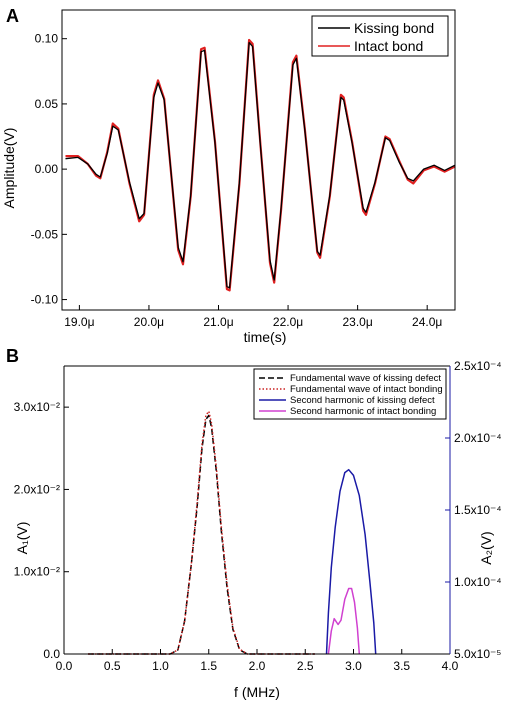 The width and height of the screenshot is (505, 705). Describe the element at coordinates (427, 322) in the screenshot. I see `panel-a-x-tick-label: 24.0μ` at that location.